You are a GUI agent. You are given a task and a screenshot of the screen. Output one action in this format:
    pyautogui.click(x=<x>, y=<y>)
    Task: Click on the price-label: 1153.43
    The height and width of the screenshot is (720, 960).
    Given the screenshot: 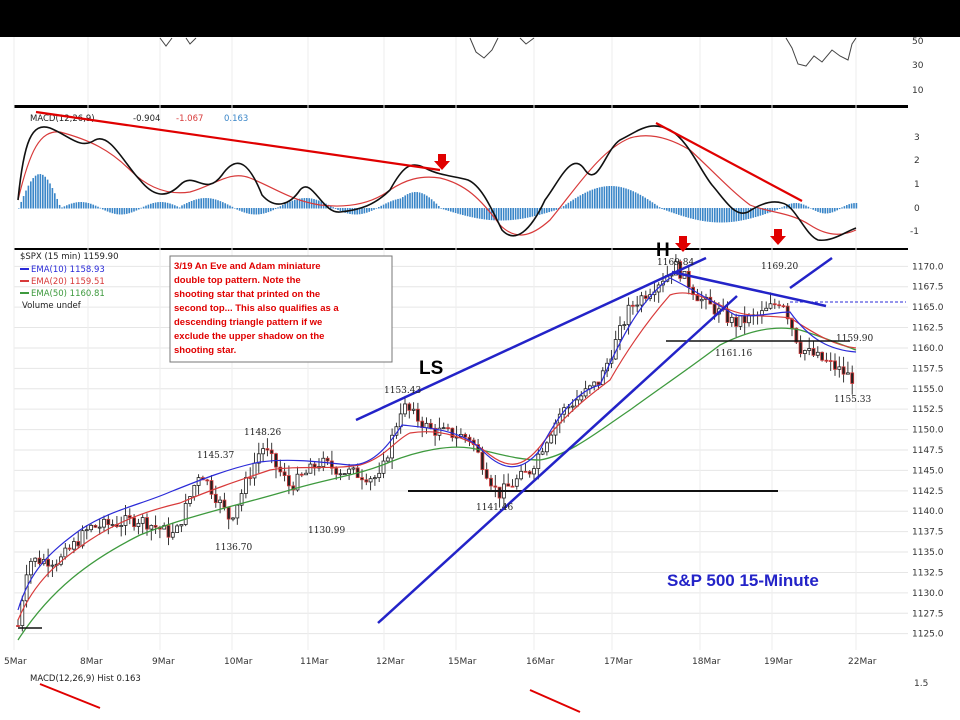 What is the action you would take?
    pyautogui.click(x=402, y=391)
    